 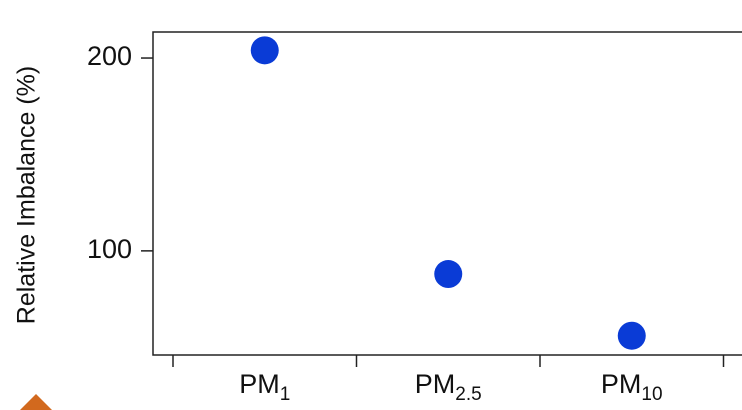 I want to click on y-axis-label: Relative Imbalance (%), so click(x=27, y=195).